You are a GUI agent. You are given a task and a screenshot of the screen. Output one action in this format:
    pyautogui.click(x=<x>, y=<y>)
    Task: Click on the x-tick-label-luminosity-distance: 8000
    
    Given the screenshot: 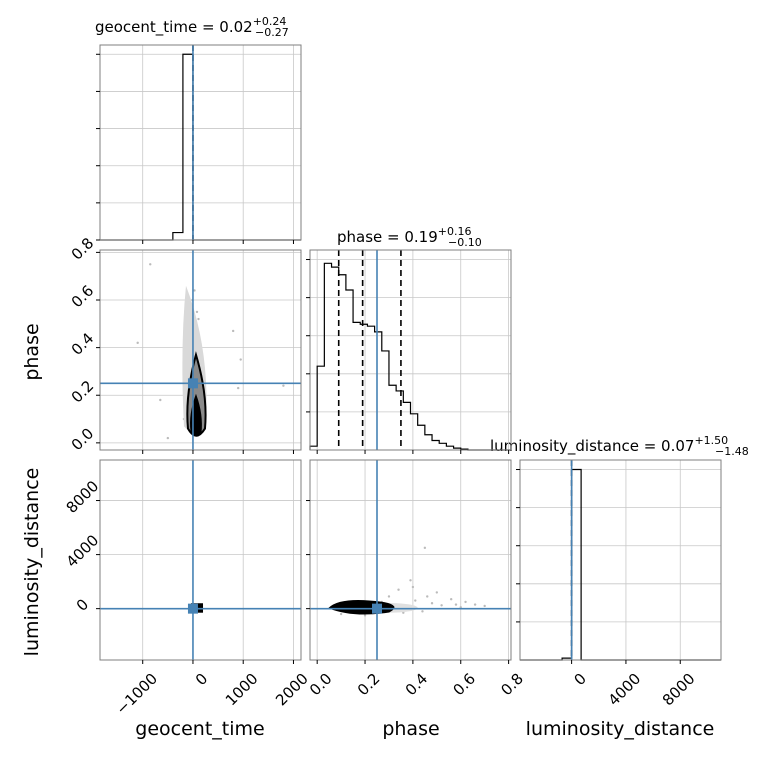 What is the action you would take?
    pyautogui.click(x=679, y=690)
    